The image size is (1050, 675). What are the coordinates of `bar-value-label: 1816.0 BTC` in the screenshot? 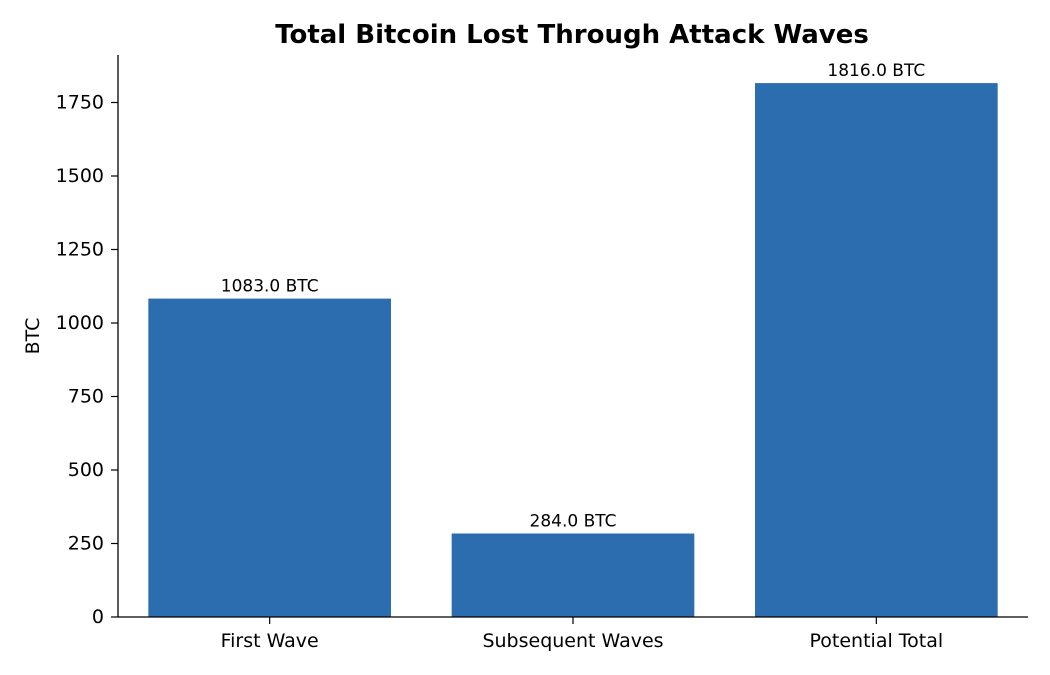 It's located at (876, 71).